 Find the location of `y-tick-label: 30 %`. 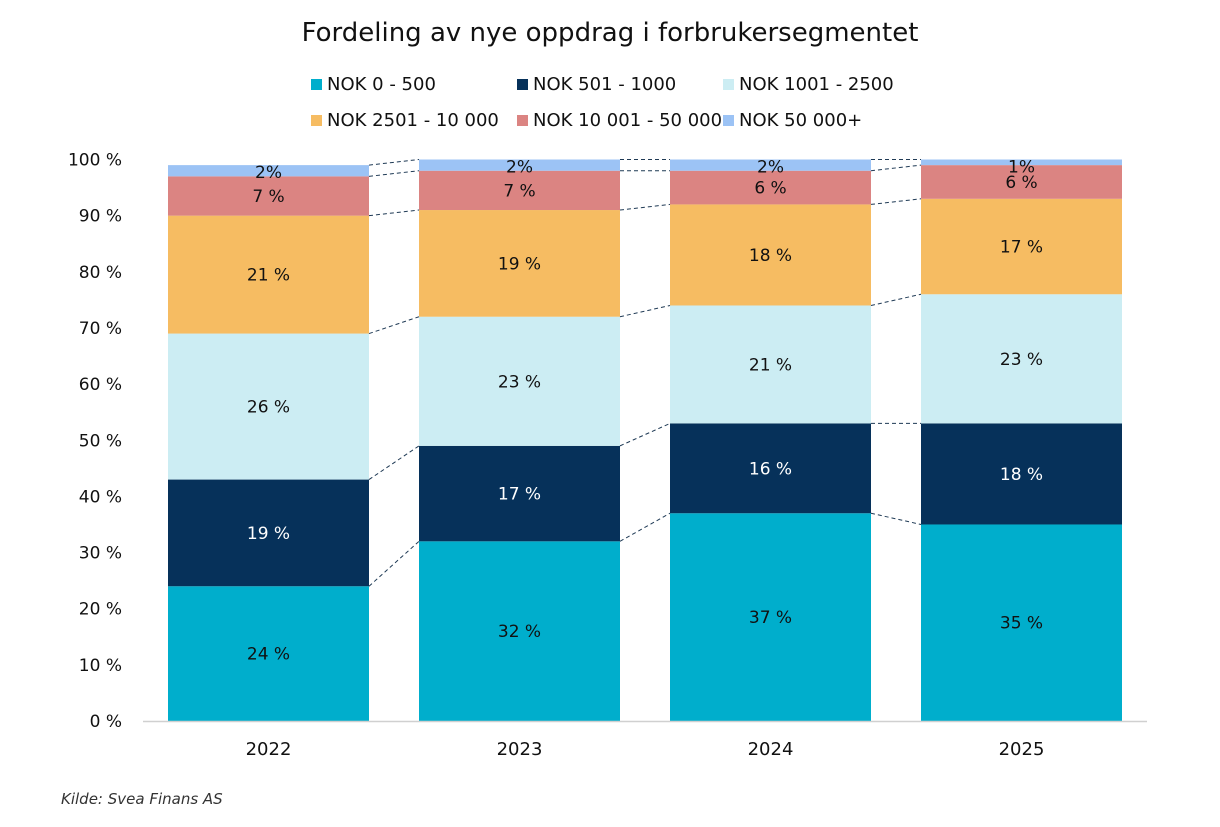

y-tick-label: 30 % is located at coordinates (100, 554).